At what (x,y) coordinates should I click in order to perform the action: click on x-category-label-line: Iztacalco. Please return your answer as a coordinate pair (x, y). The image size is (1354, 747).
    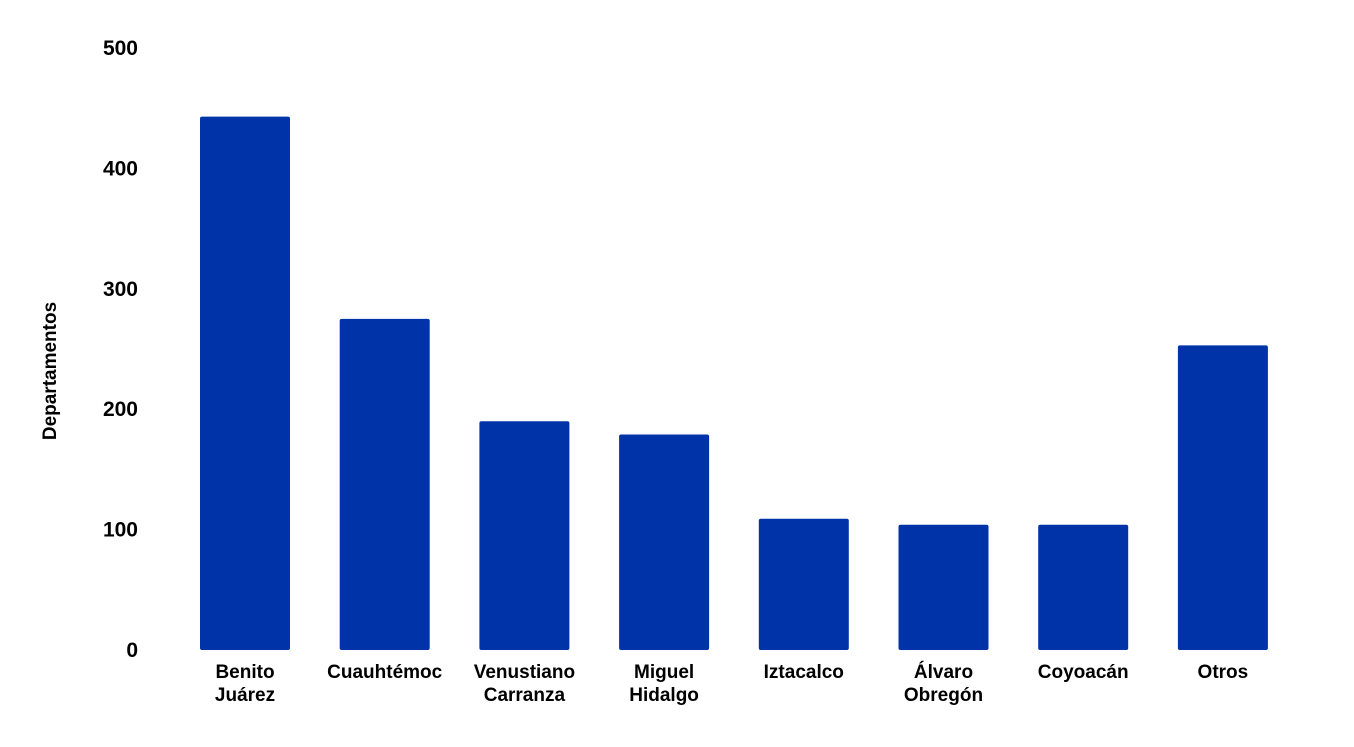
    Looking at the image, I should click on (804, 672).